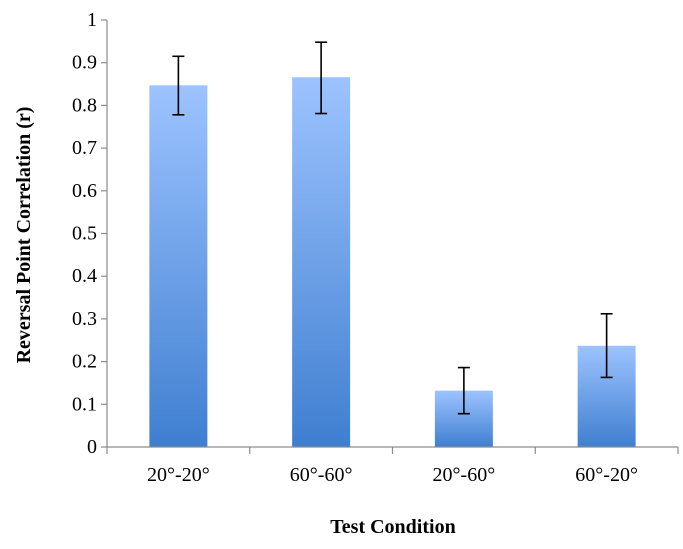  What do you see at coordinates (84, 105) in the screenshot?
I see `y-tick-label: 0.8` at bounding box center [84, 105].